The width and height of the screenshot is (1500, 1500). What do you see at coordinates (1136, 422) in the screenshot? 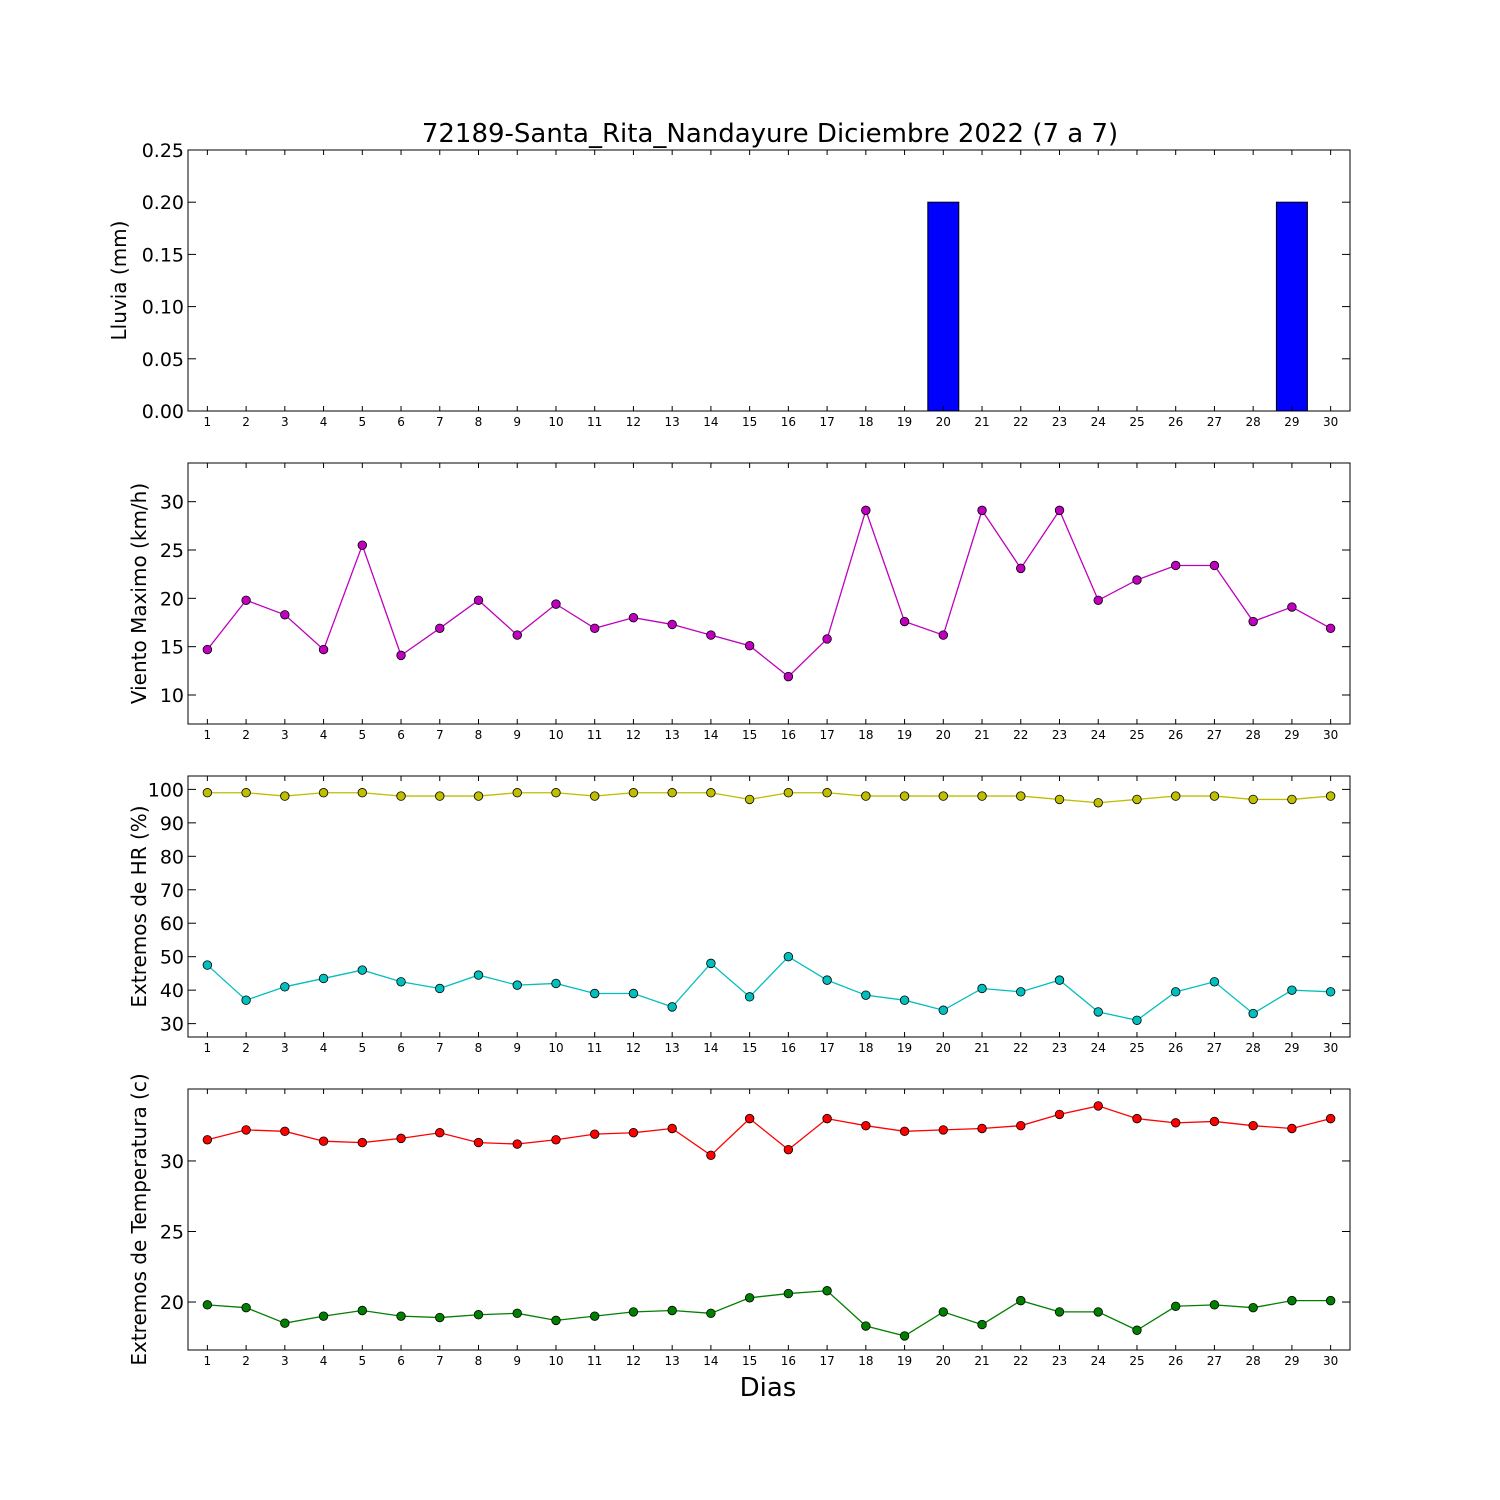
I see `rain-x-tick-label-25: 25` at bounding box center [1136, 422].